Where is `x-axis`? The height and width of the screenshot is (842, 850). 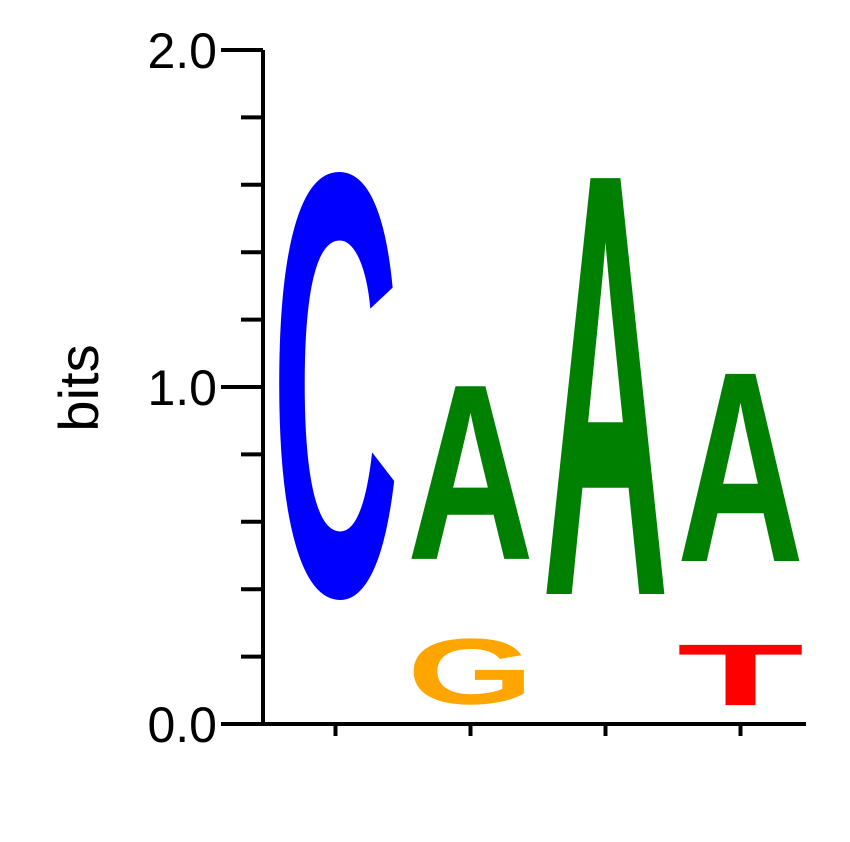
x-axis is located at coordinates (534, 729).